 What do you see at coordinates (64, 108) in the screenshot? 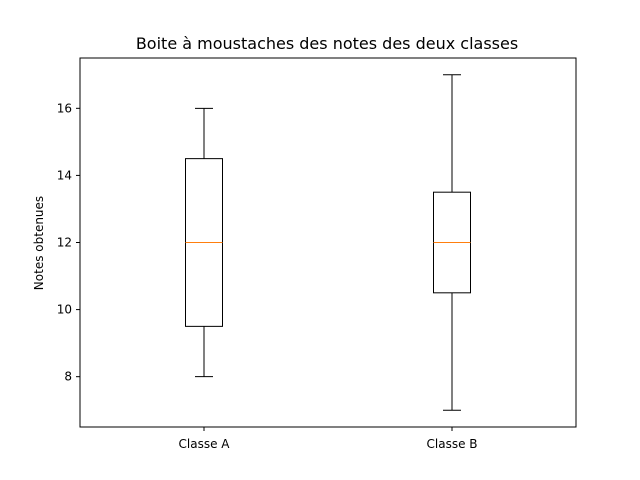
I see `y-tick-label: 16` at bounding box center [64, 108].